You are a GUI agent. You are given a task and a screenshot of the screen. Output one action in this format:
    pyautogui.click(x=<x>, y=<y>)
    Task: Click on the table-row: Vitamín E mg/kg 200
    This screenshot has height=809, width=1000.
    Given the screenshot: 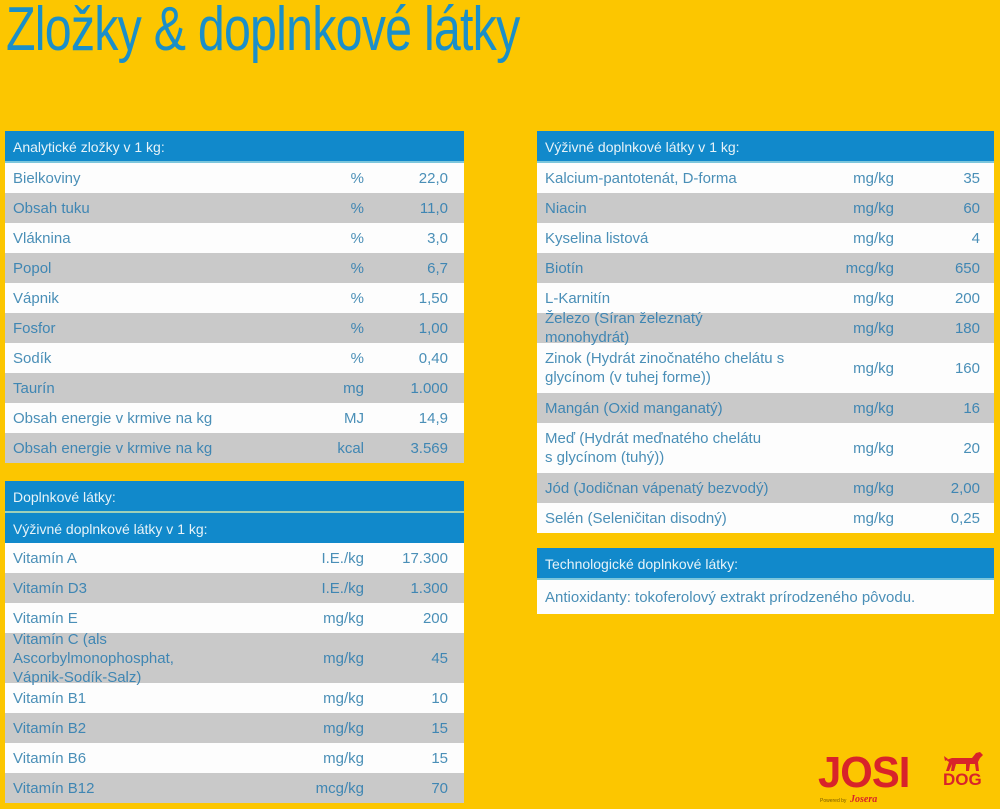 What is the action you would take?
    pyautogui.click(x=234, y=618)
    